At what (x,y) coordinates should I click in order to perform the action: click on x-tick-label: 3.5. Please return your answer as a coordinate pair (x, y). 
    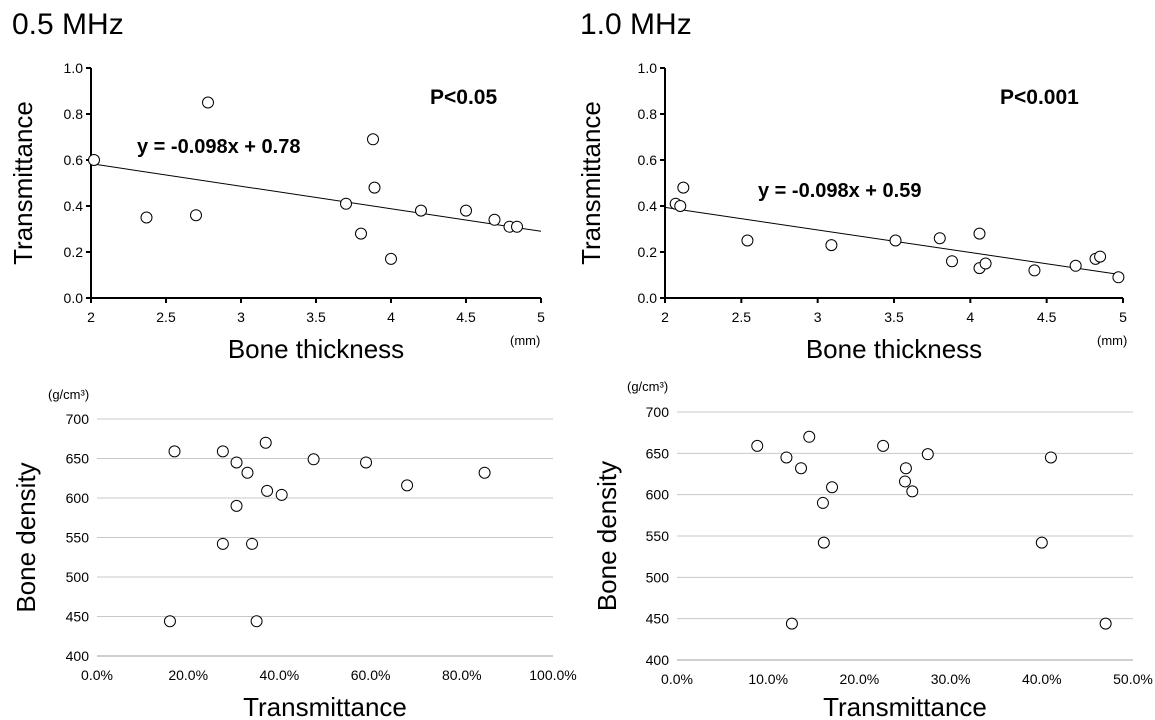
    Looking at the image, I should click on (894, 317).